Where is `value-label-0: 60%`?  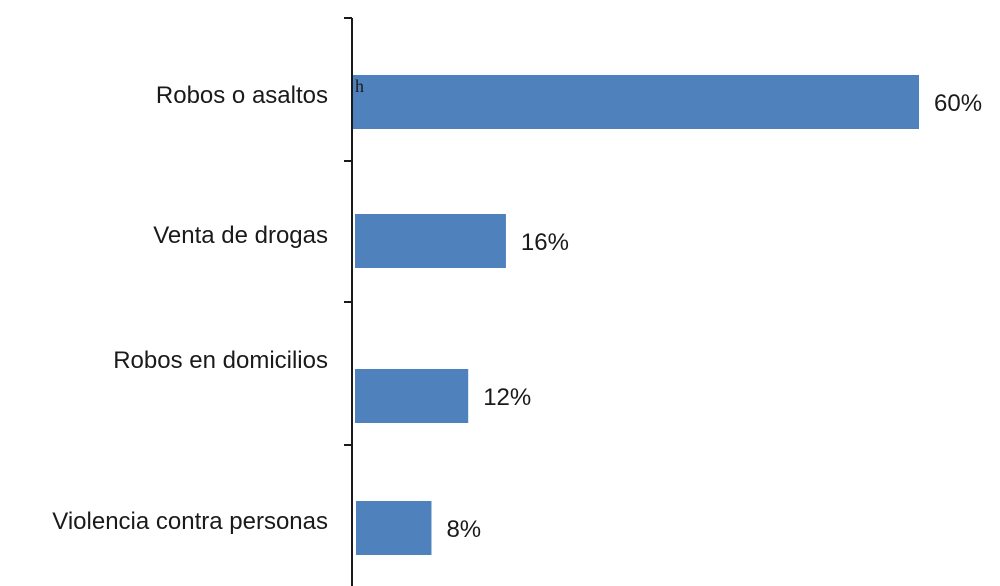 value-label-0: 60% is located at coordinates (958, 103).